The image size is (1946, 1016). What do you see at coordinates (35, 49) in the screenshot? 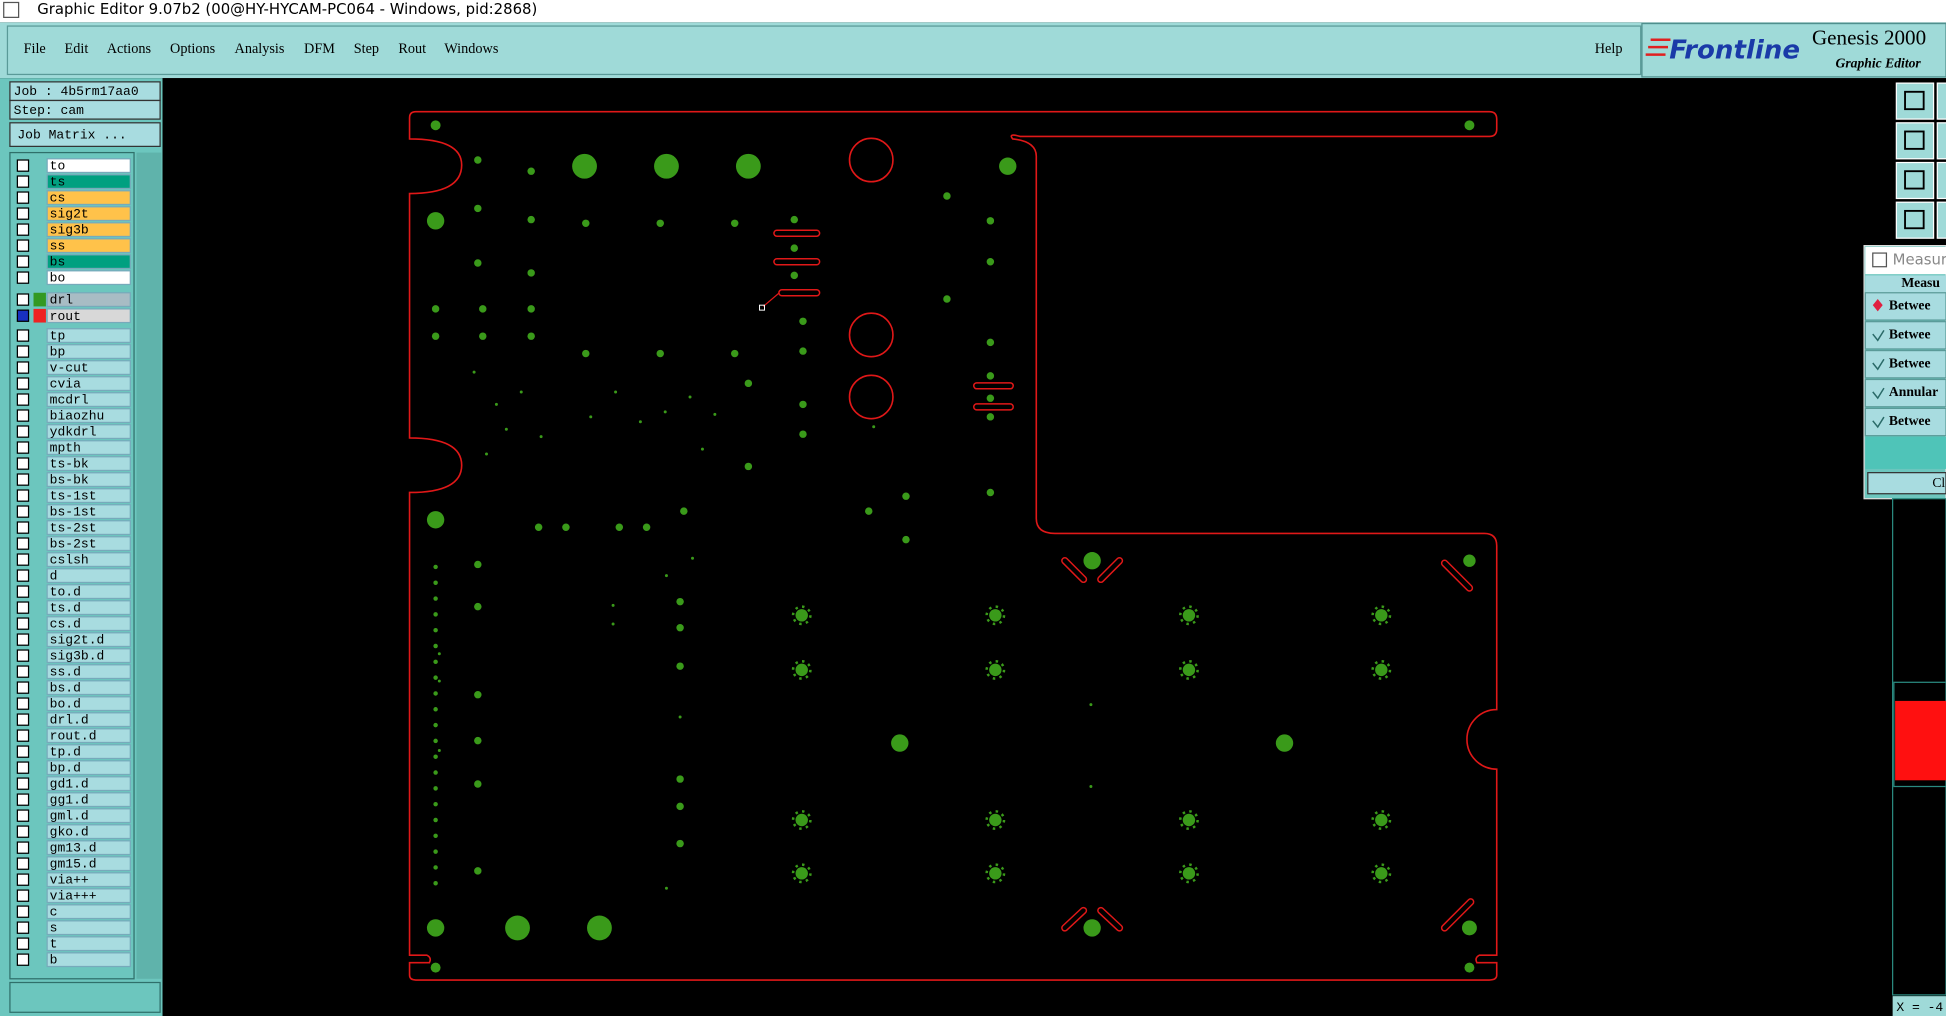
I see `menu-item: File` at bounding box center [35, 49].